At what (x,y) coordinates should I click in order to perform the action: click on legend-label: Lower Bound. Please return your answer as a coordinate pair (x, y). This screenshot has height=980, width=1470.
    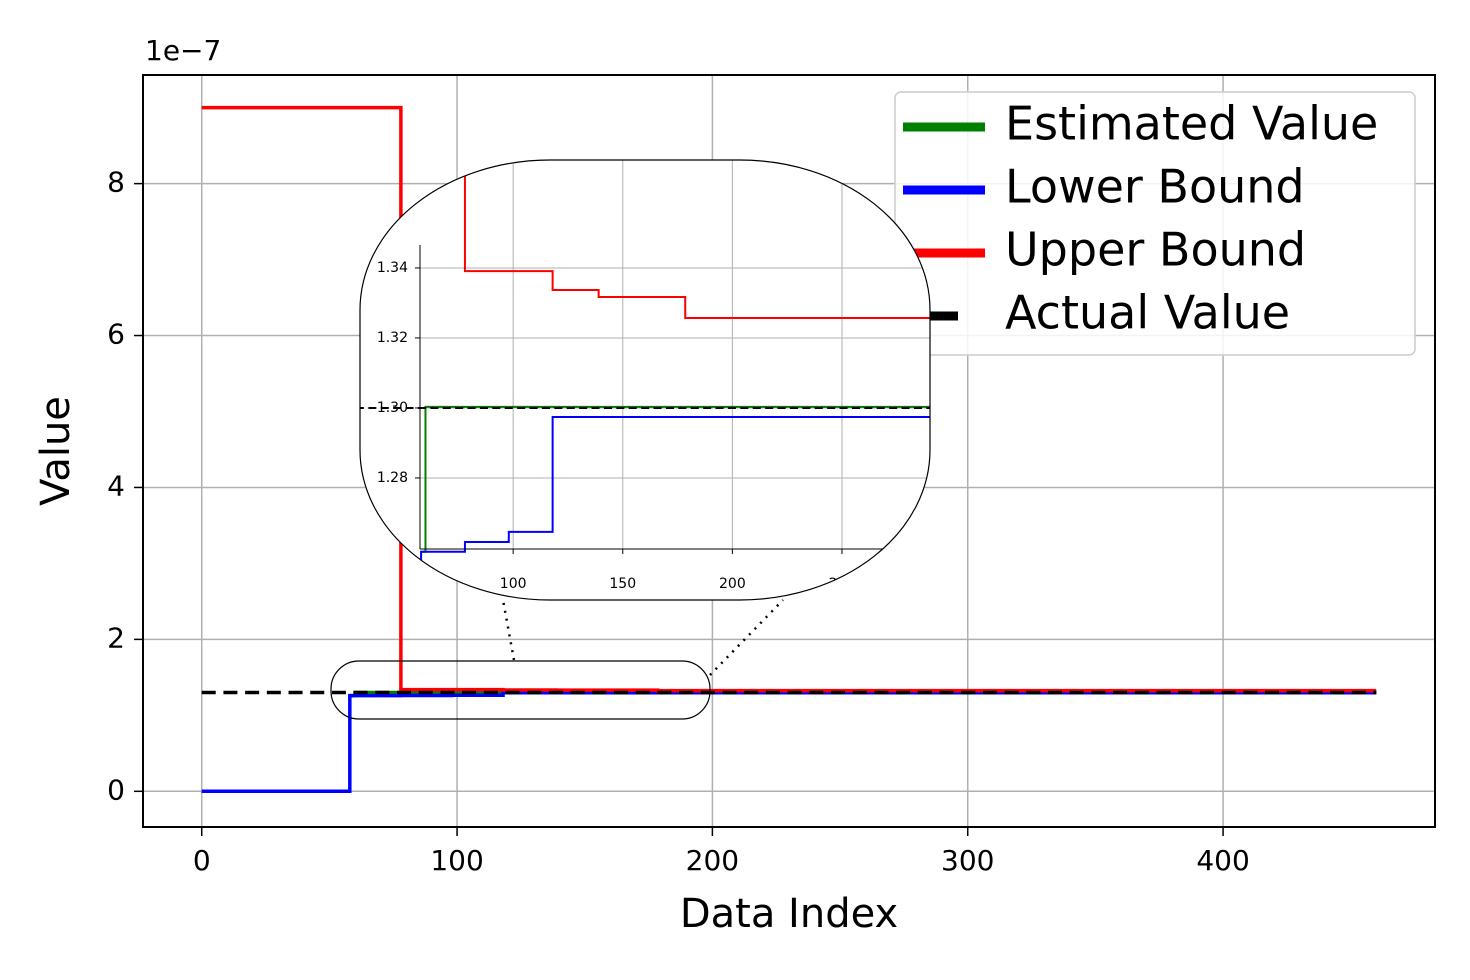
    Looking at the image, I should click on (1155, 187).